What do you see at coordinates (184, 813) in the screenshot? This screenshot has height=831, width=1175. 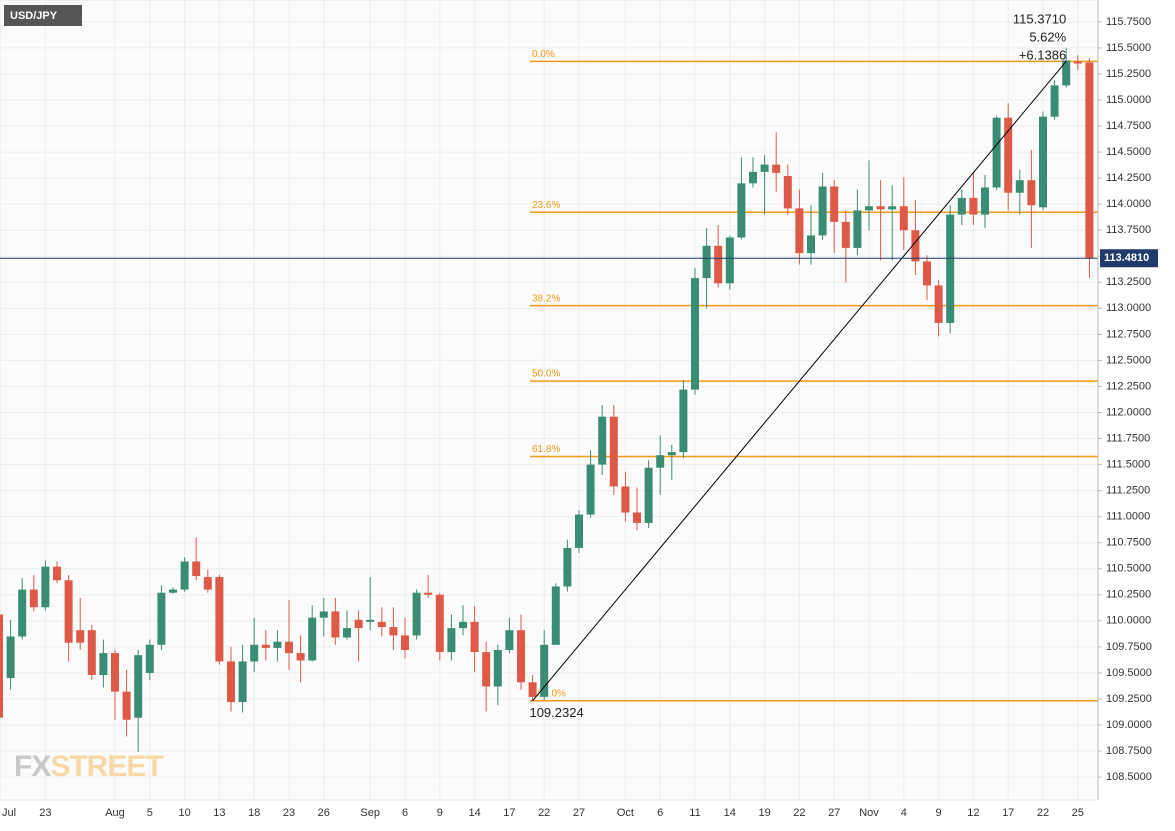 I see `x-tick-label: 10` at bounding box center [184, 813].